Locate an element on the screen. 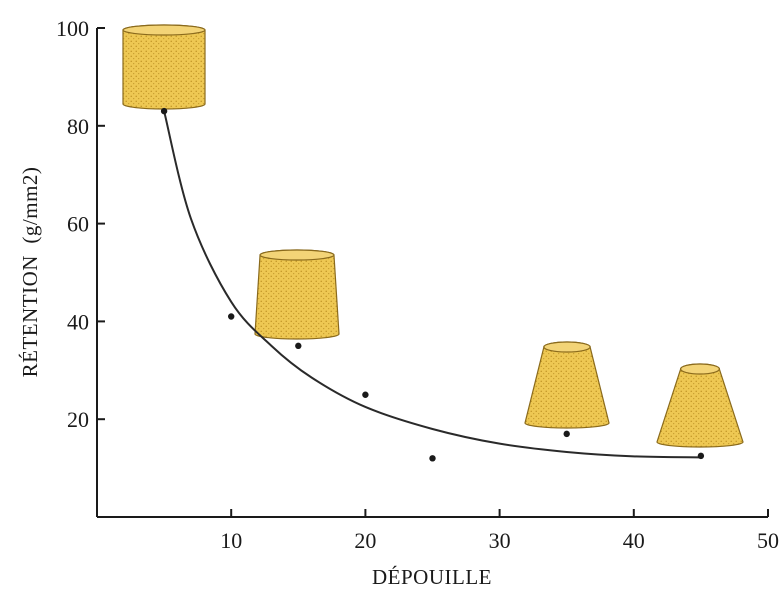  y-tick-label: 60 is located at coordinates (78, 224).